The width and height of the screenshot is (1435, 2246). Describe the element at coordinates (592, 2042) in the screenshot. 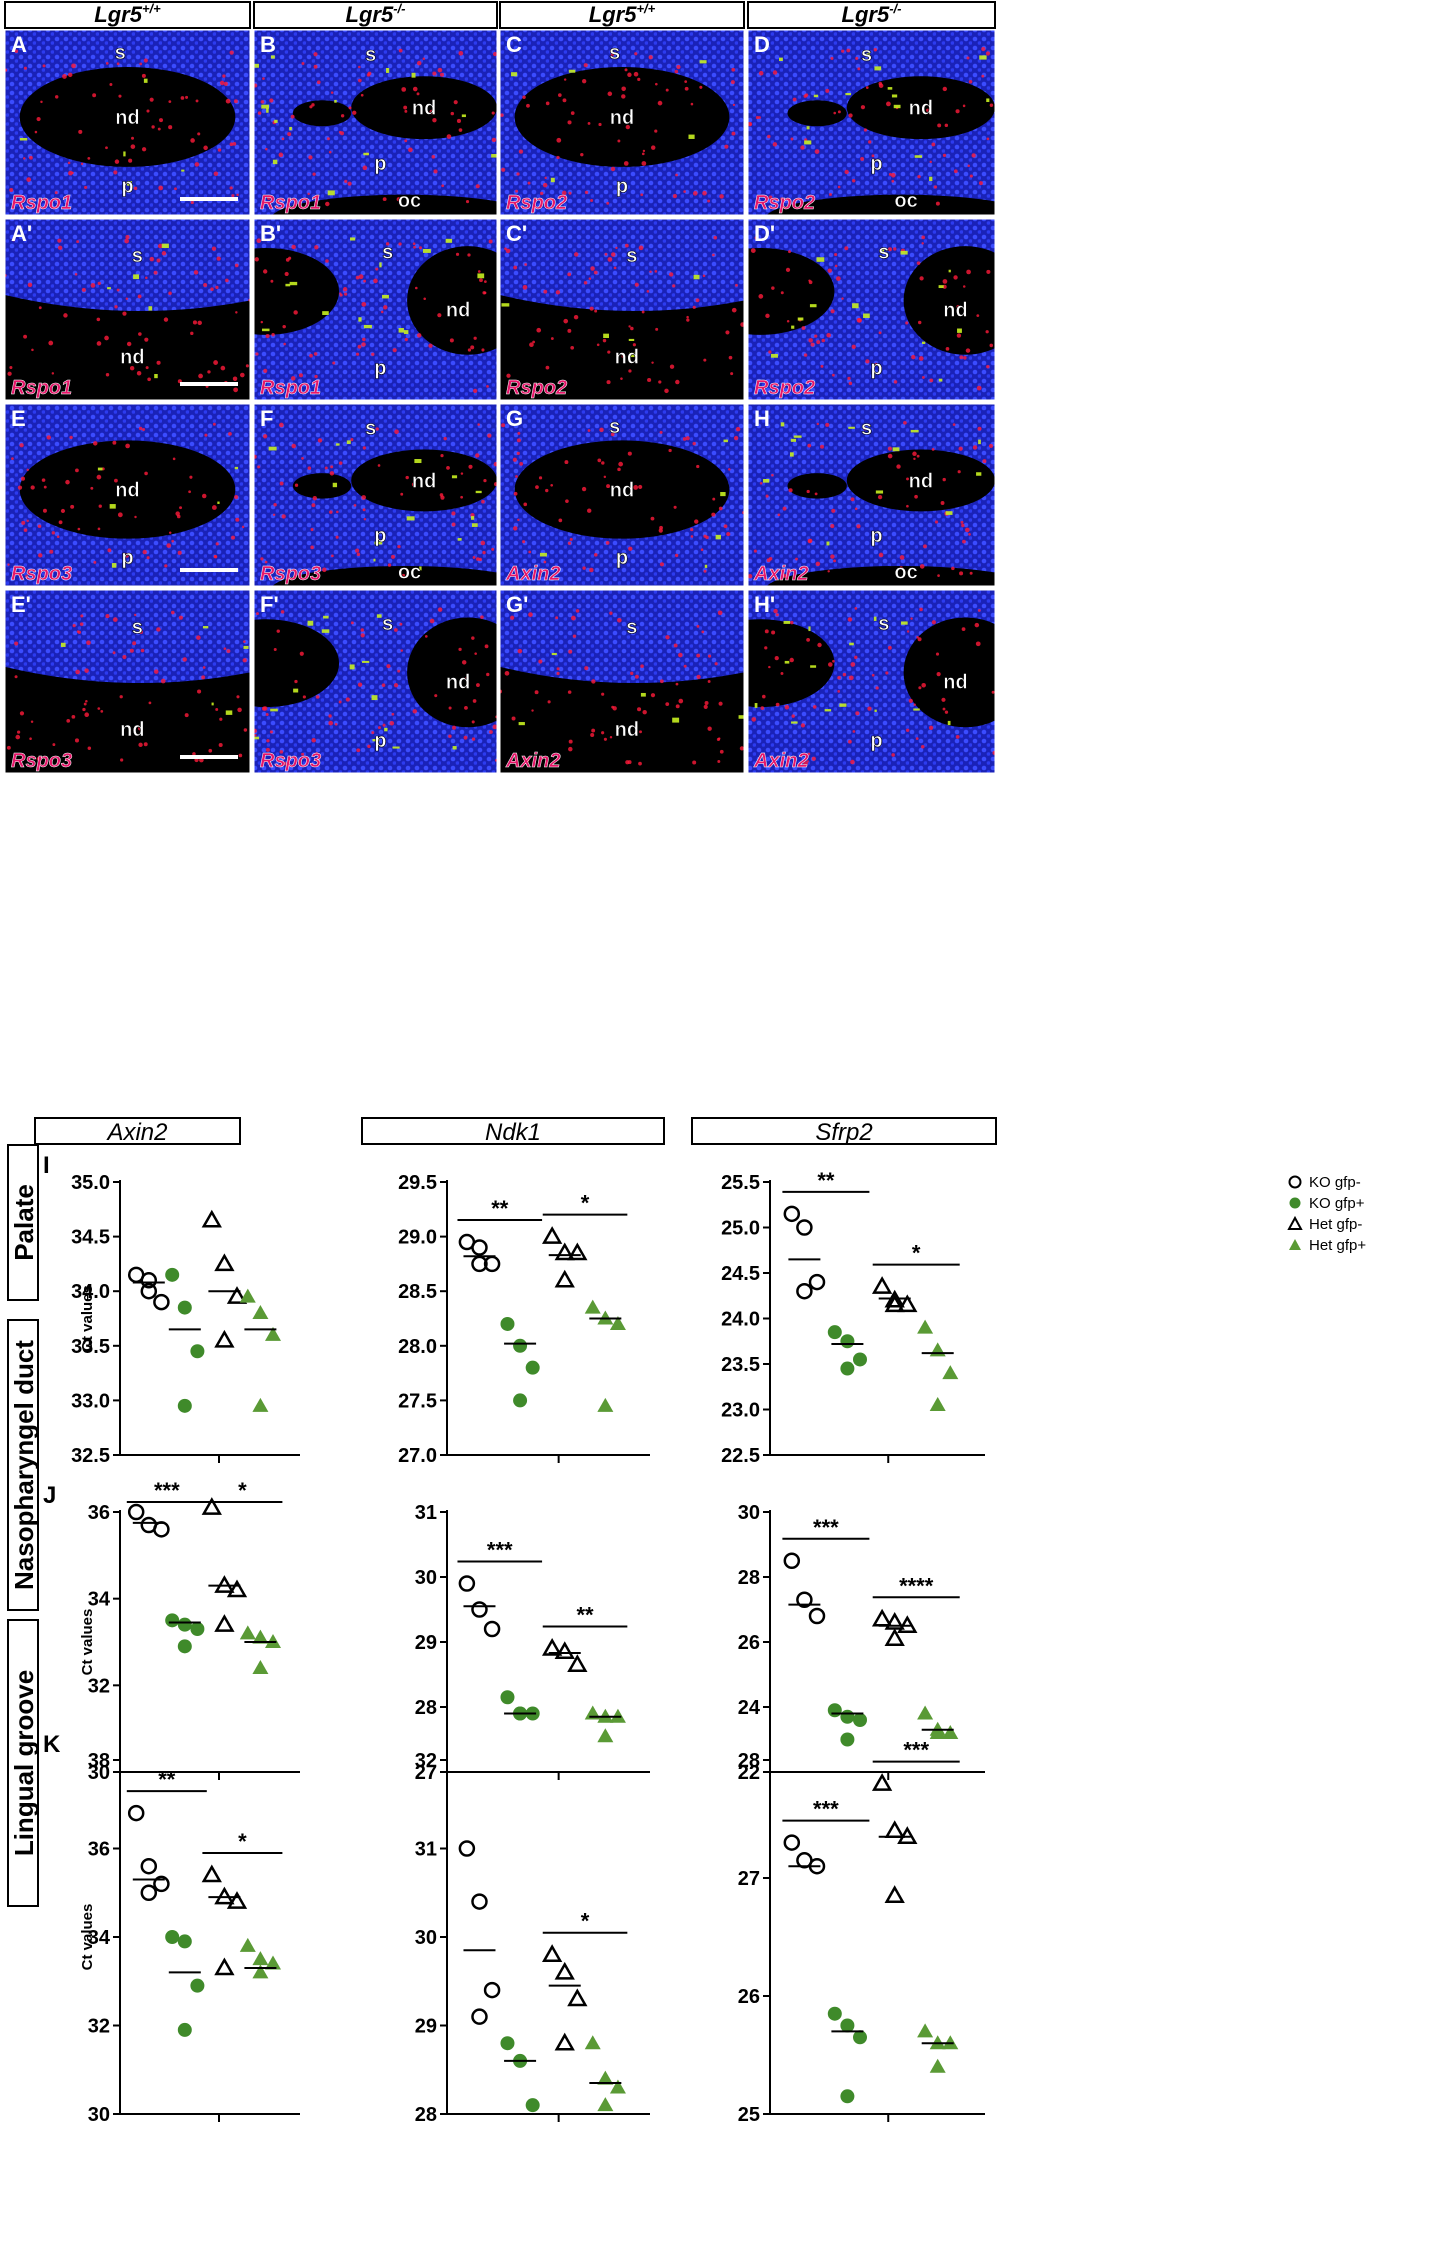

I see `data-point-het-gfp-pos` at that location.